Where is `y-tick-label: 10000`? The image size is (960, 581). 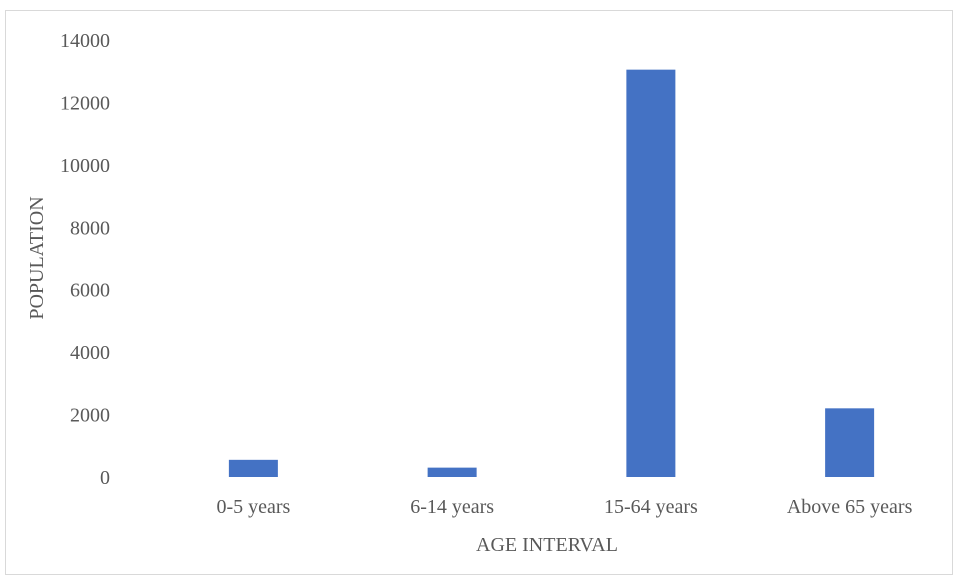
y-tick-label: 10000 is located at coordinates (85, 166).